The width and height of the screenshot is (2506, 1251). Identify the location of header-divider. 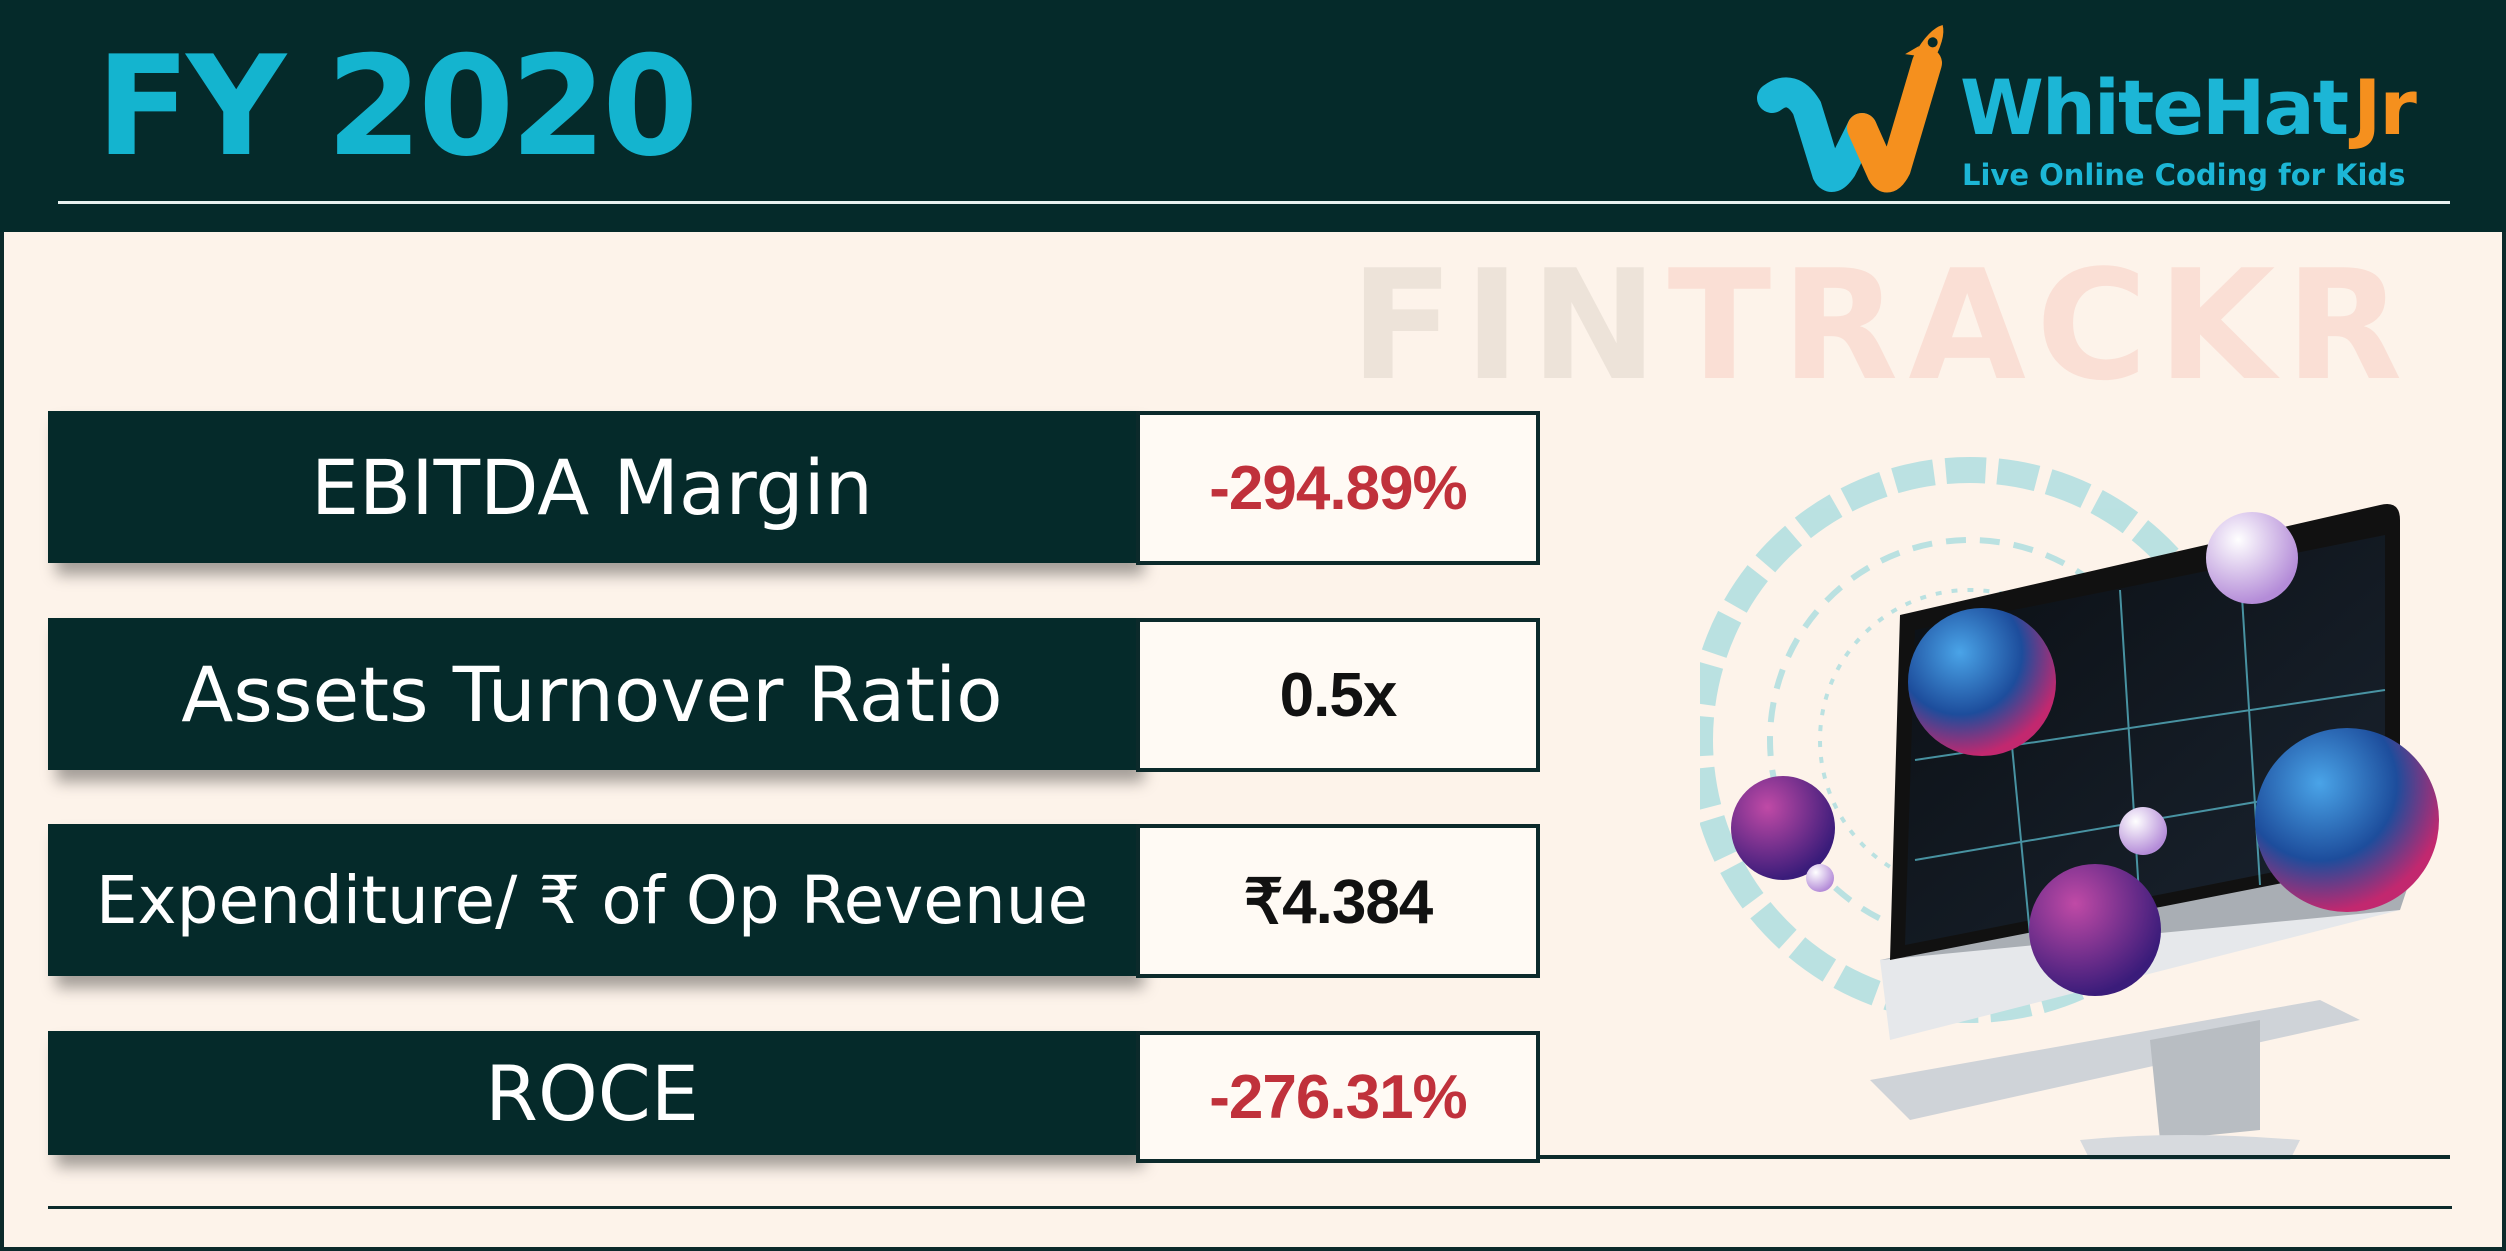
(1254, 202).